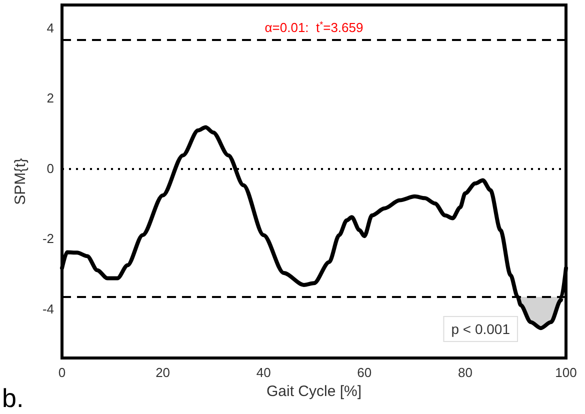  Describe the element at coordinates (48, 308) in the screenshot. I see `y-tick-label: -4` at that location.